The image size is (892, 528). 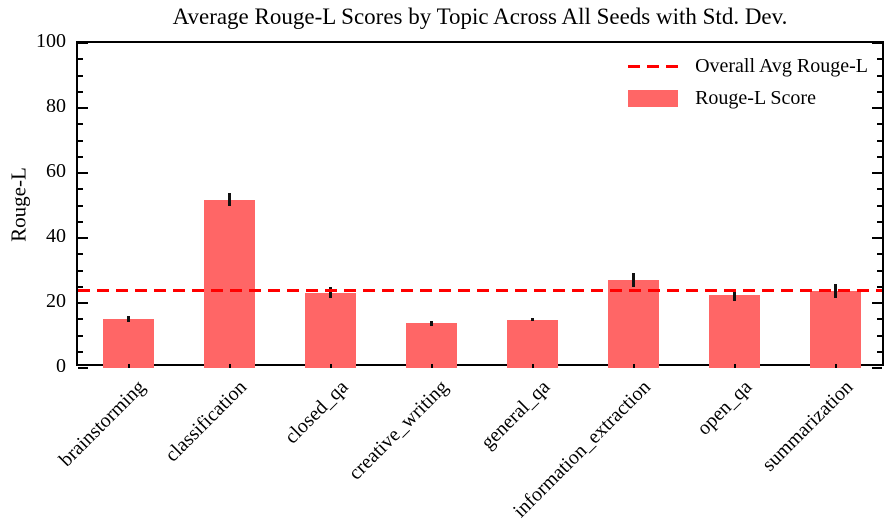 What do you see at coordinates (724, 408) in the screenshot?
I see `x-tick-label-open_qa: open_qa` at bounding box center [724, 408].